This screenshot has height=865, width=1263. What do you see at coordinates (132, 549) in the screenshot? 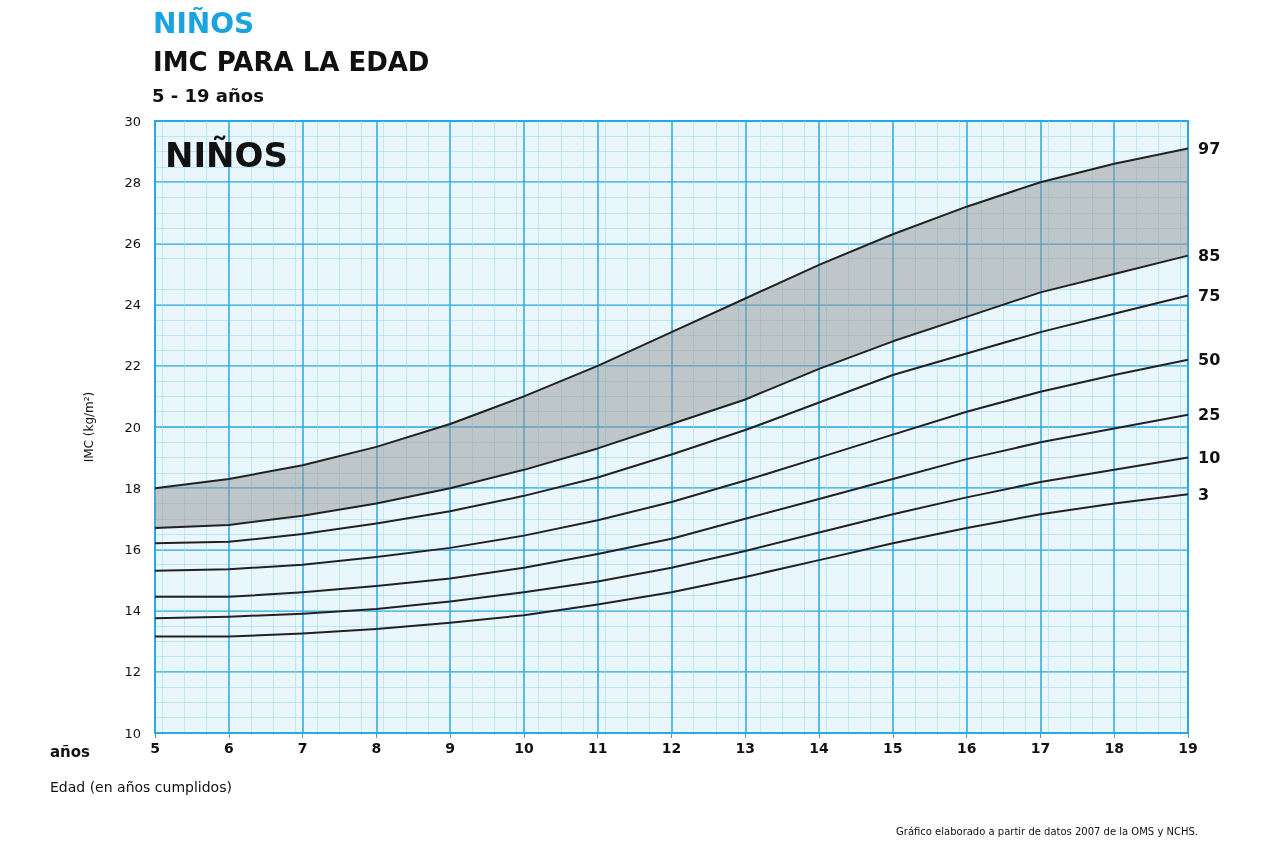
I see `y-tick-label: 16` at bounding box center [132, 549].